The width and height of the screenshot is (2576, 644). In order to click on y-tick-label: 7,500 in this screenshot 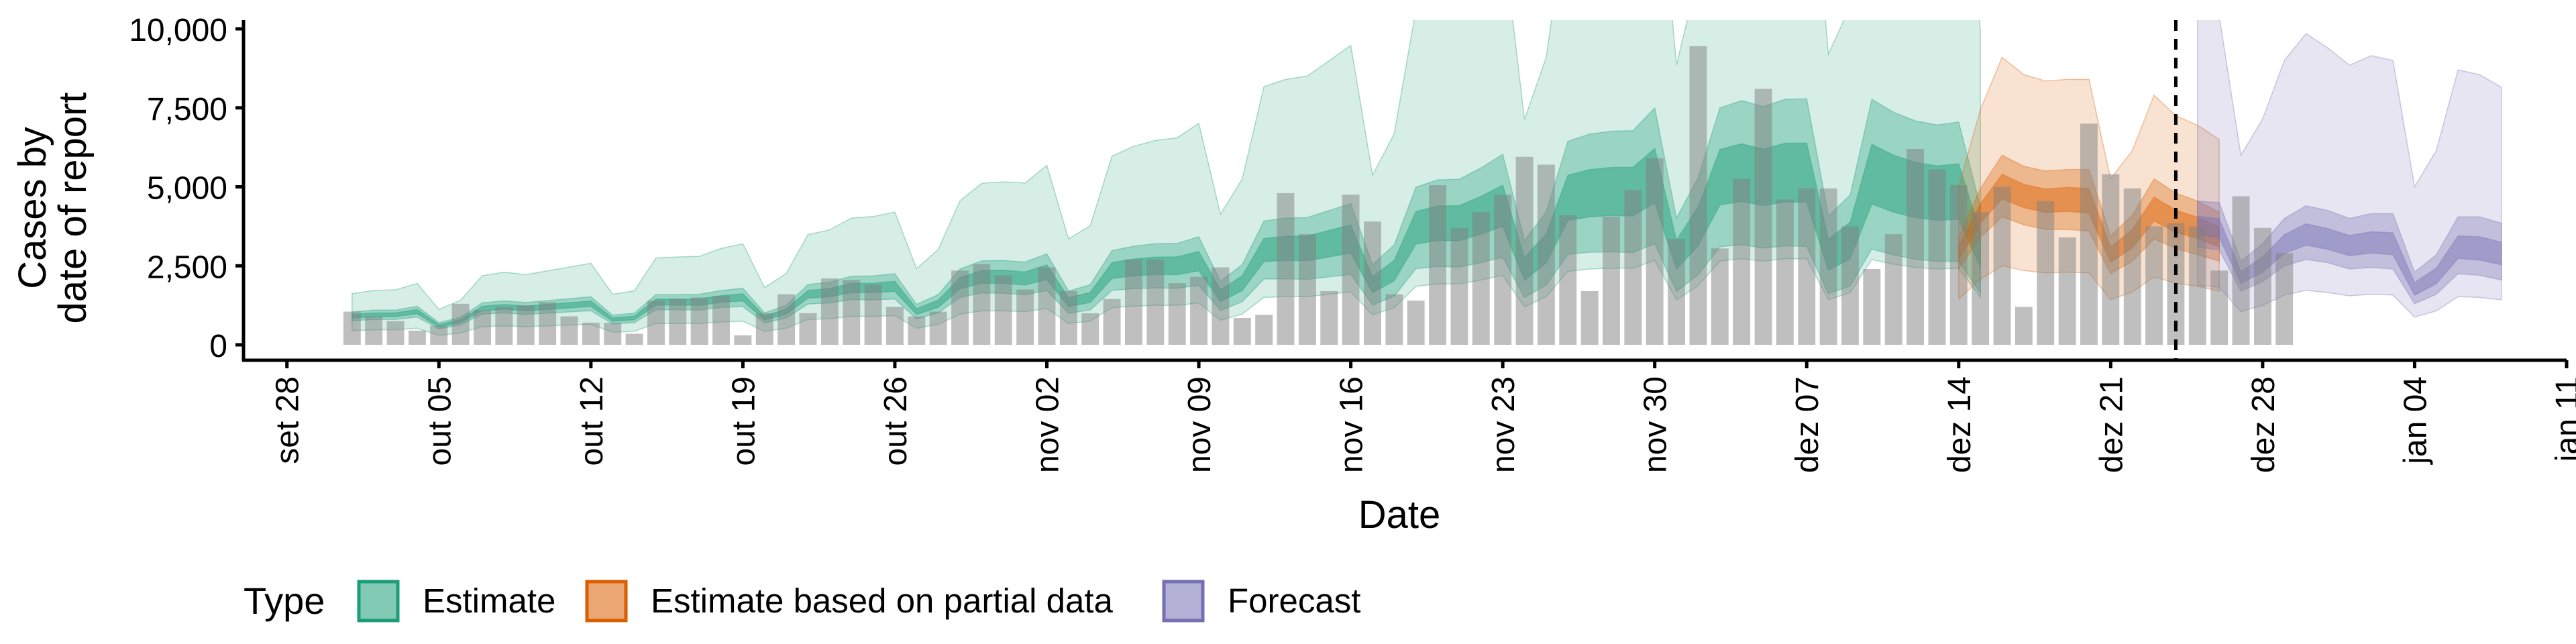, I will do `click(187, 109)`.